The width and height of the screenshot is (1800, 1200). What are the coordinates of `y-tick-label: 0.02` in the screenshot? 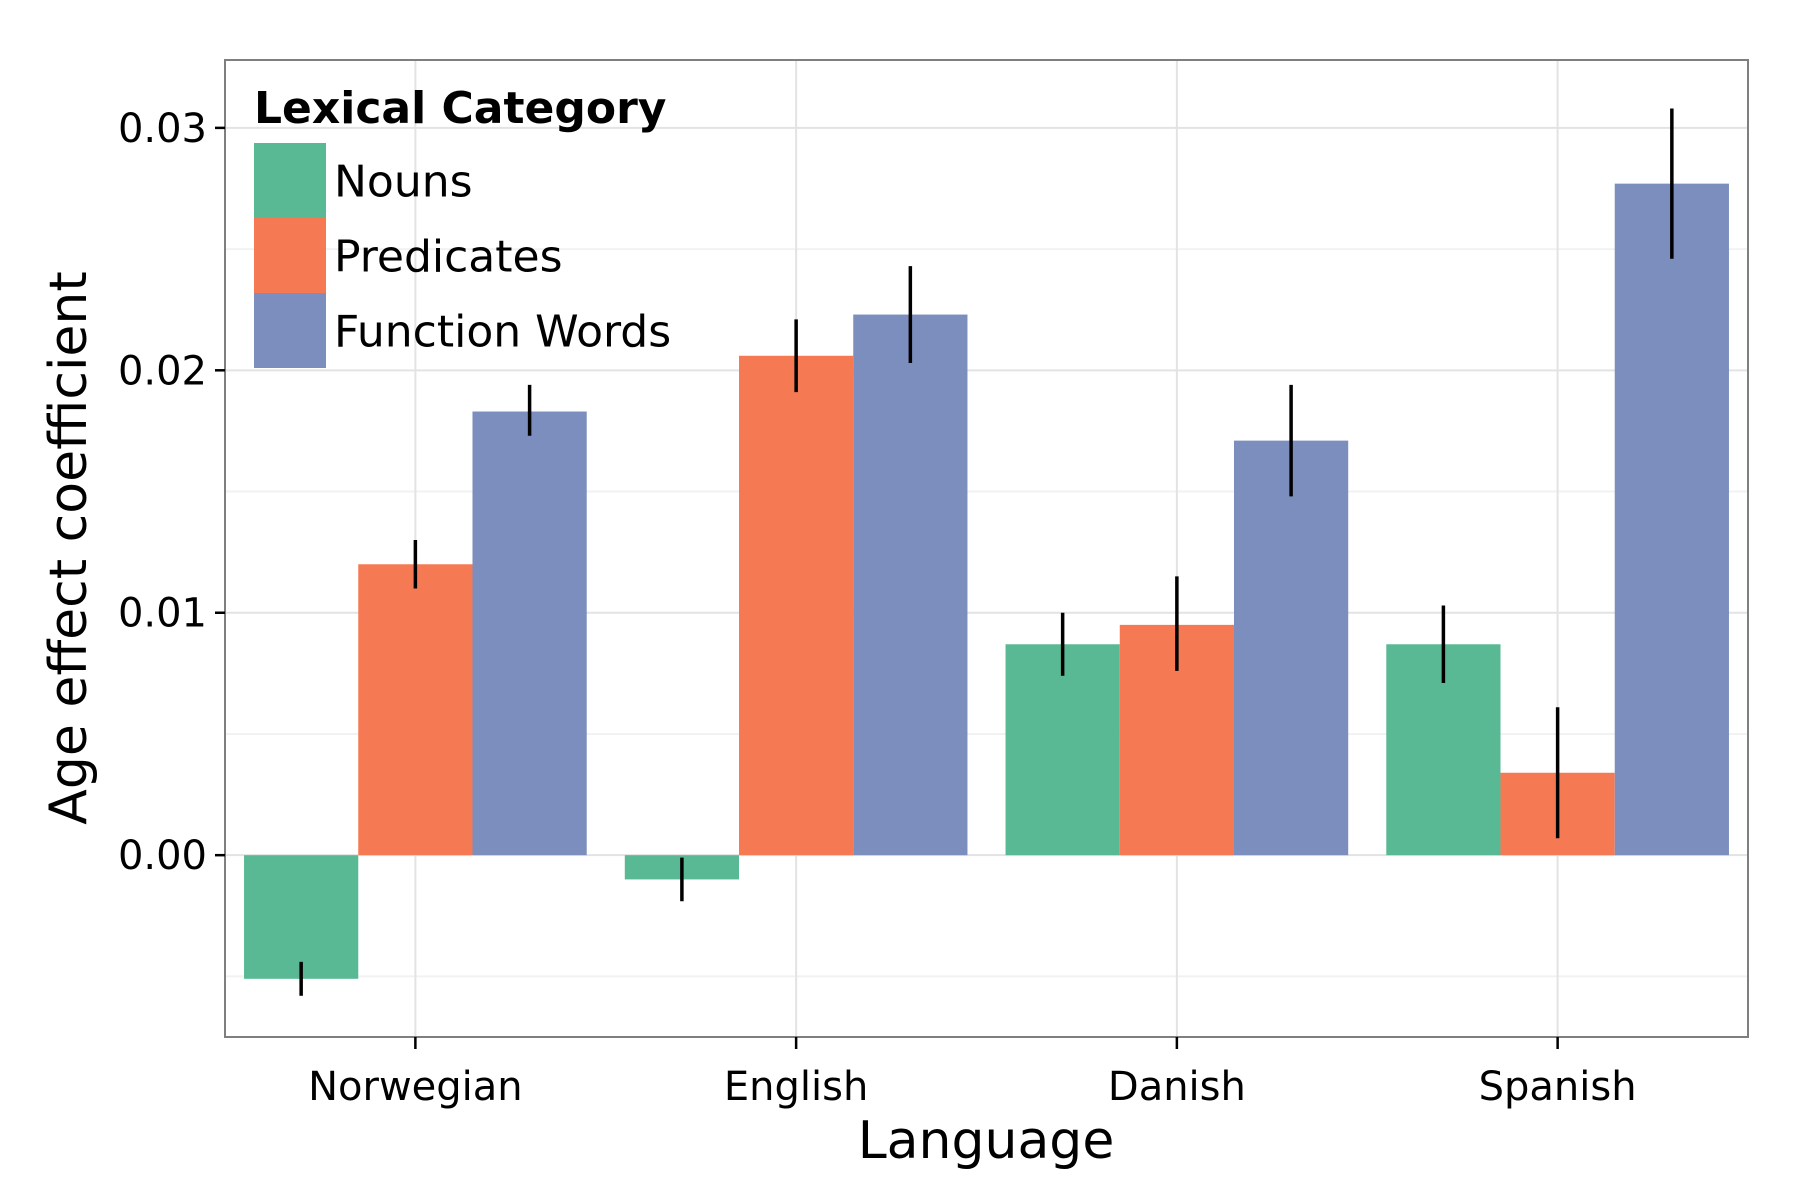 It's located at (162, 371).